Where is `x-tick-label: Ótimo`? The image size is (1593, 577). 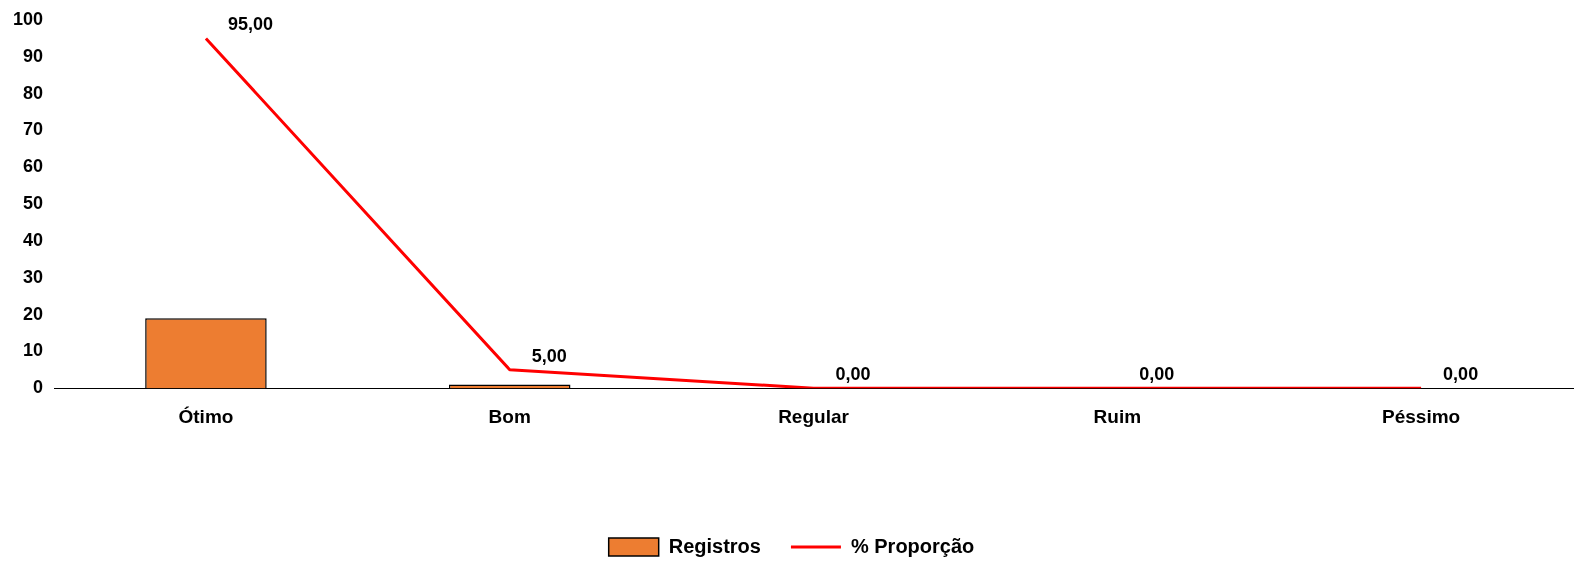
x-tick-label: Ótimo is located at coordinates (206, 416).